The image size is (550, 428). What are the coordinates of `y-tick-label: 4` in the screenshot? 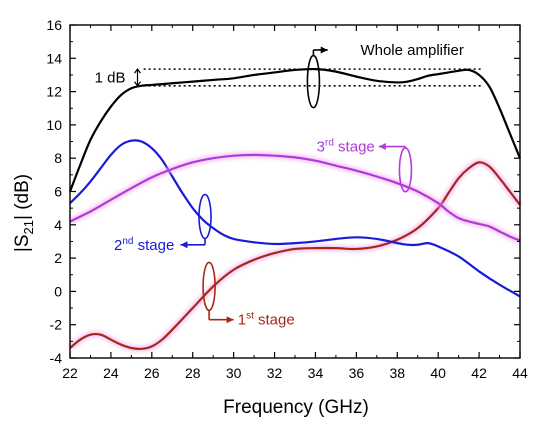 It's located at (58, 225).